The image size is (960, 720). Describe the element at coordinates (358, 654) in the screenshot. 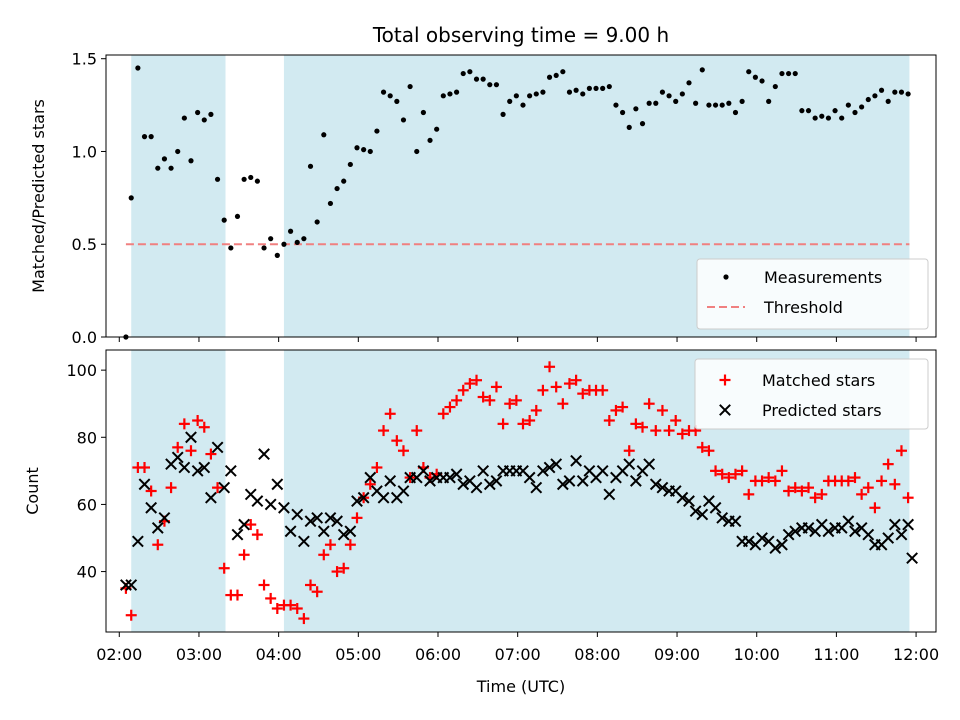

I see `x-tick-label: 05:00` at that location.